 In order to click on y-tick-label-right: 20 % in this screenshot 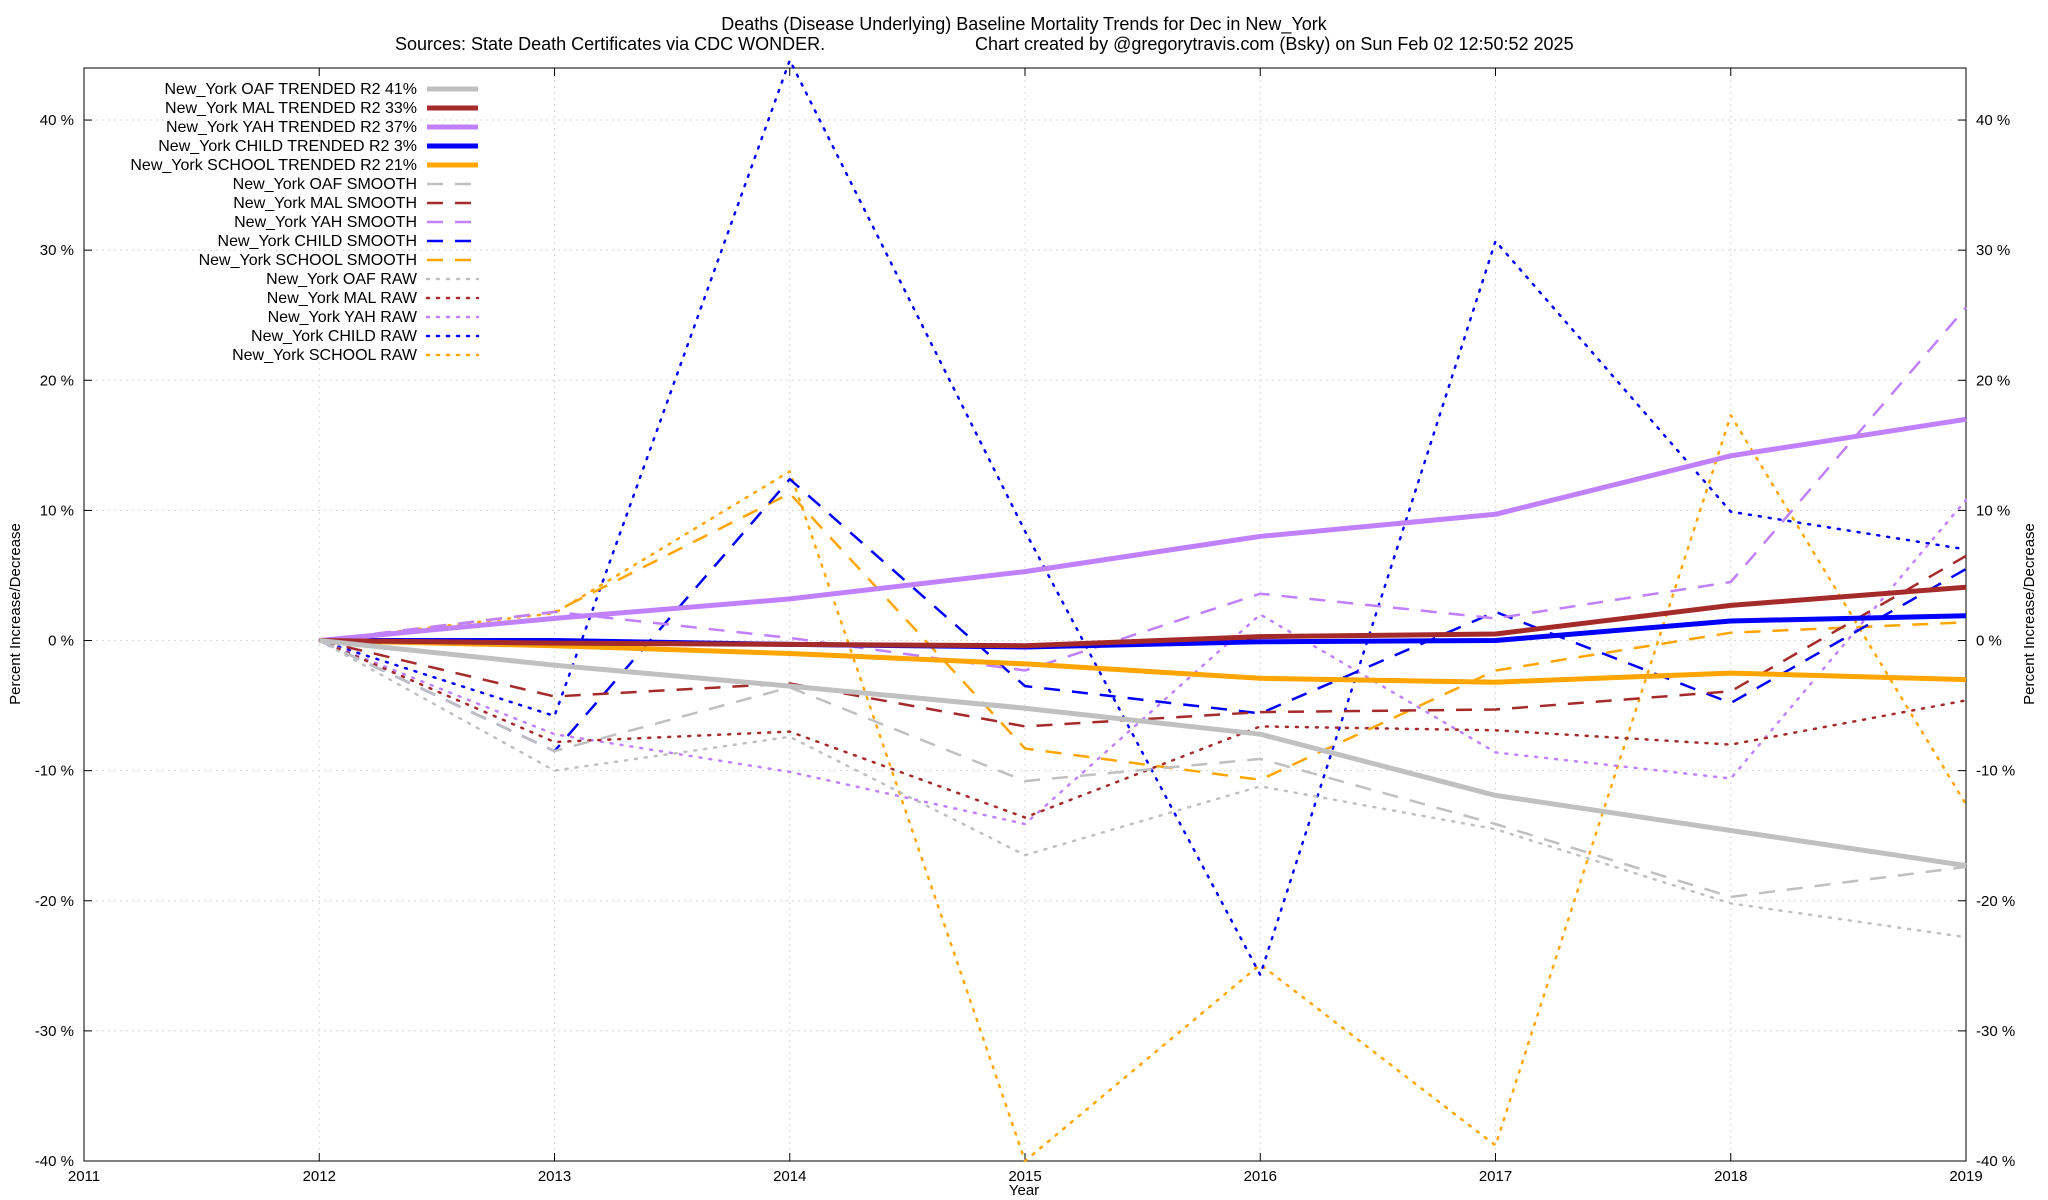, I will do `click(1993, 380)`.